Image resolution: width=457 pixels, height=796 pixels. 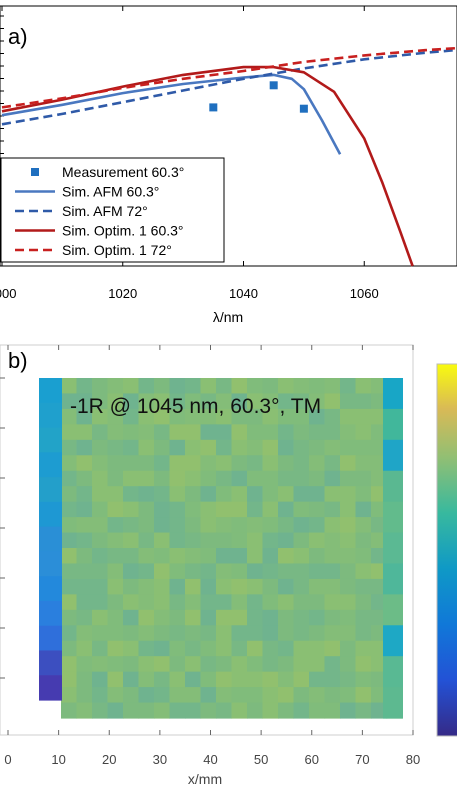 What do you see at coordinates (243, 293) in the screenshot?
I see `x-tick-label: 1040` at bounding box center [243, 293].